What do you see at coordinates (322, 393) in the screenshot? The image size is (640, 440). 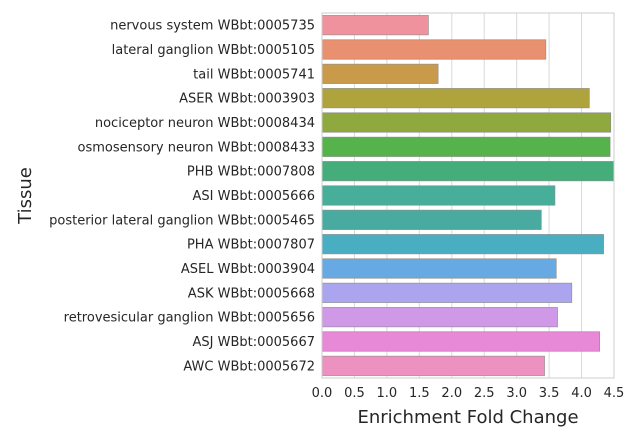 I see `x-tick-label: 0.0` at bounding box center [322, 393].